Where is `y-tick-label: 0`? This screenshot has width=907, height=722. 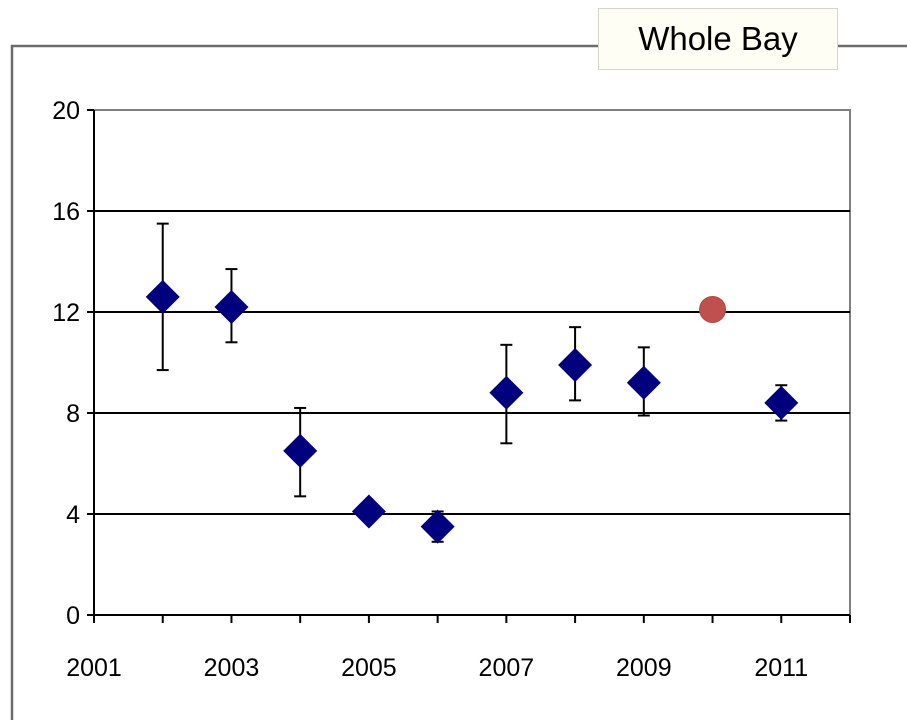
y-tick-label: 0 is located at coordinates (73, 616).